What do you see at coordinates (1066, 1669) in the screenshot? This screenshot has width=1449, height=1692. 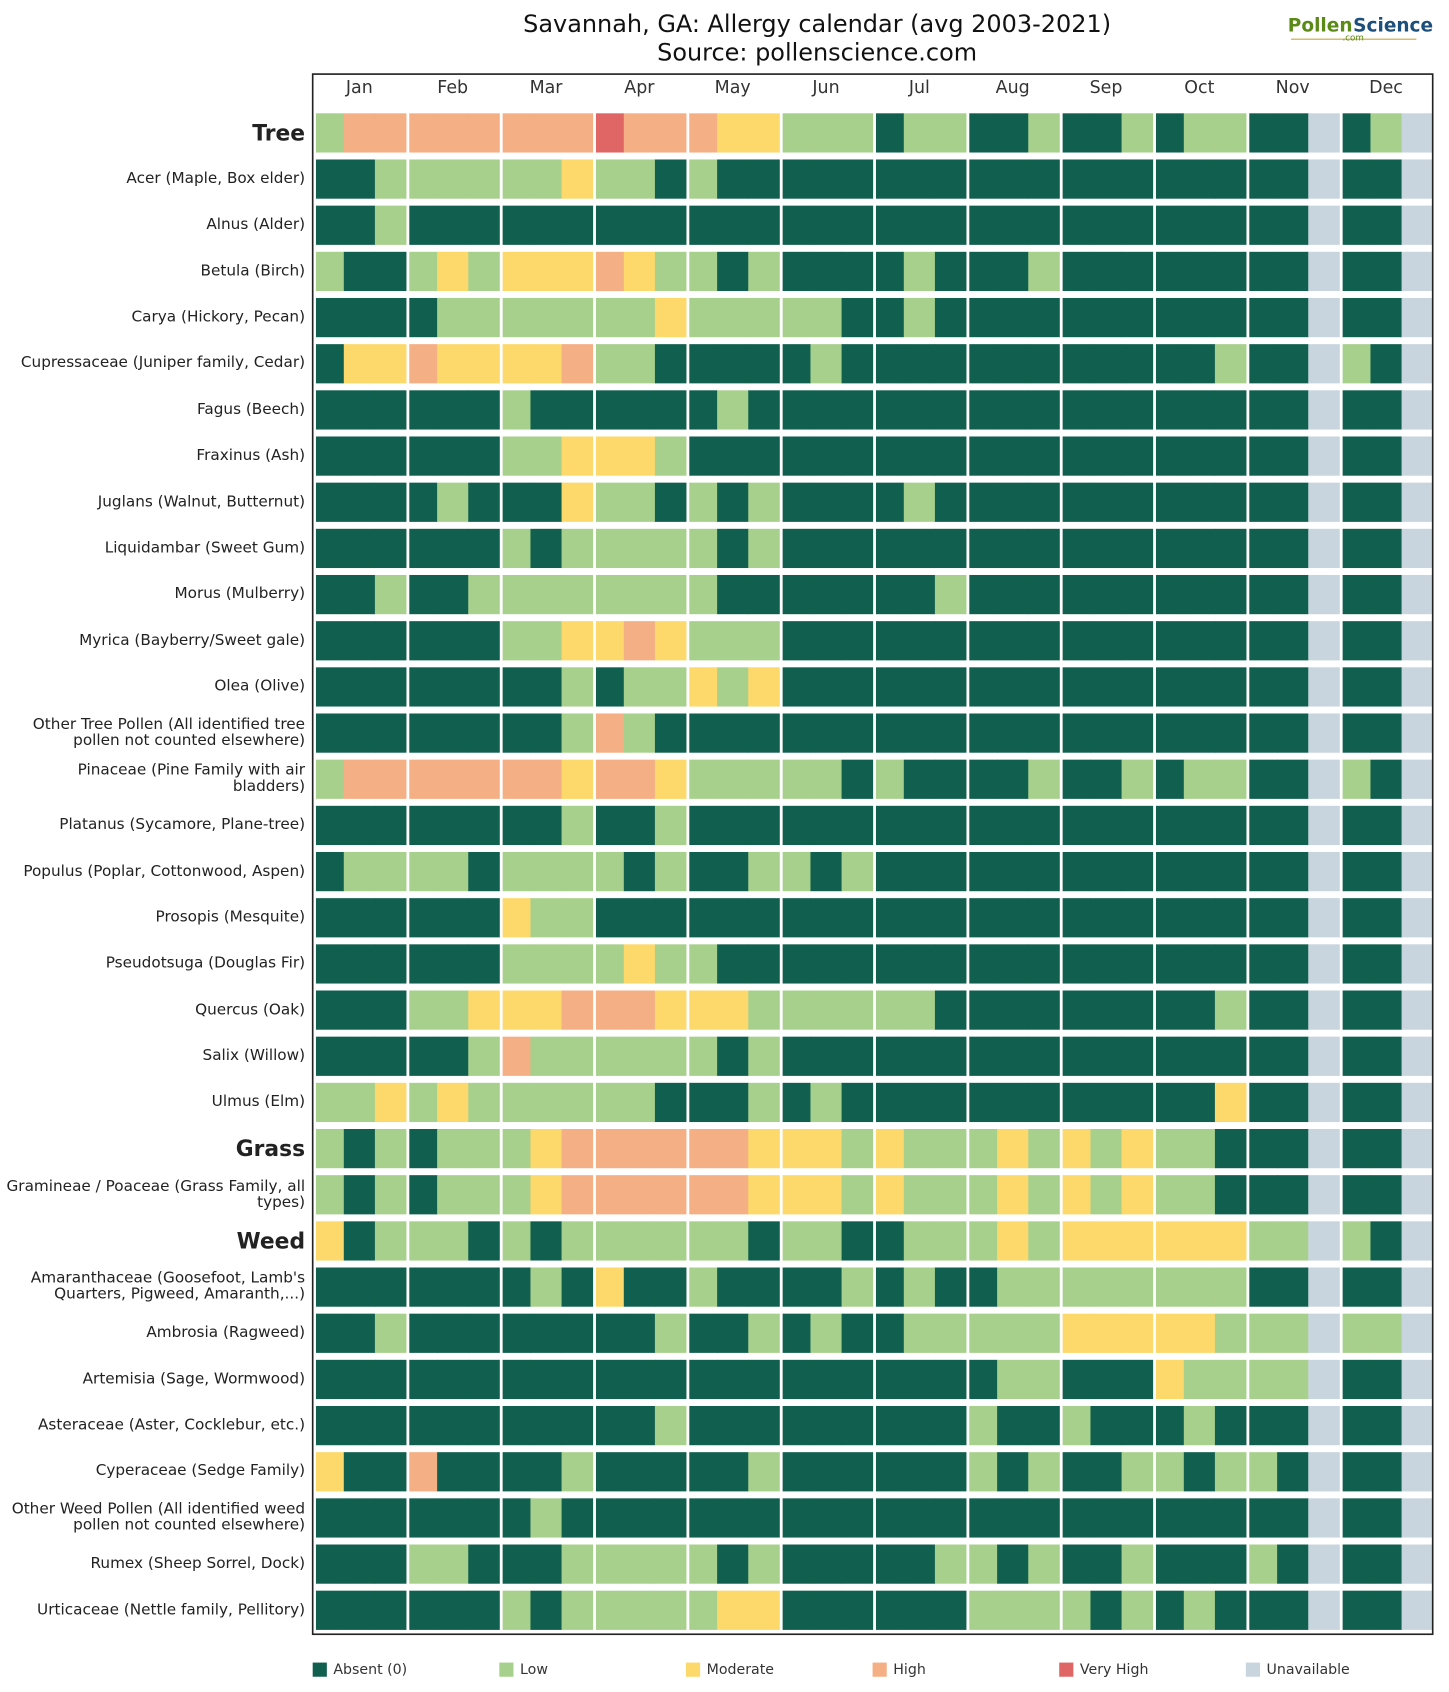 I see `legend-swatch` at bounding box center [1066, 1669].